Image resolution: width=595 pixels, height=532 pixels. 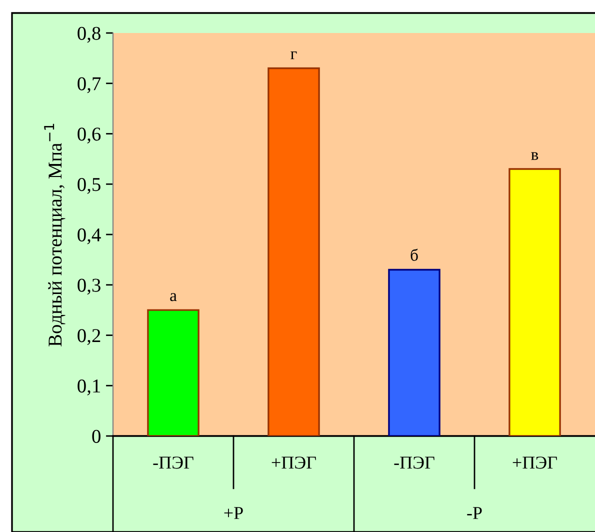 What do you see at coordinates (534, 156) in the screenshot?
I see `data-label: в` at bounding box center [534, 156].